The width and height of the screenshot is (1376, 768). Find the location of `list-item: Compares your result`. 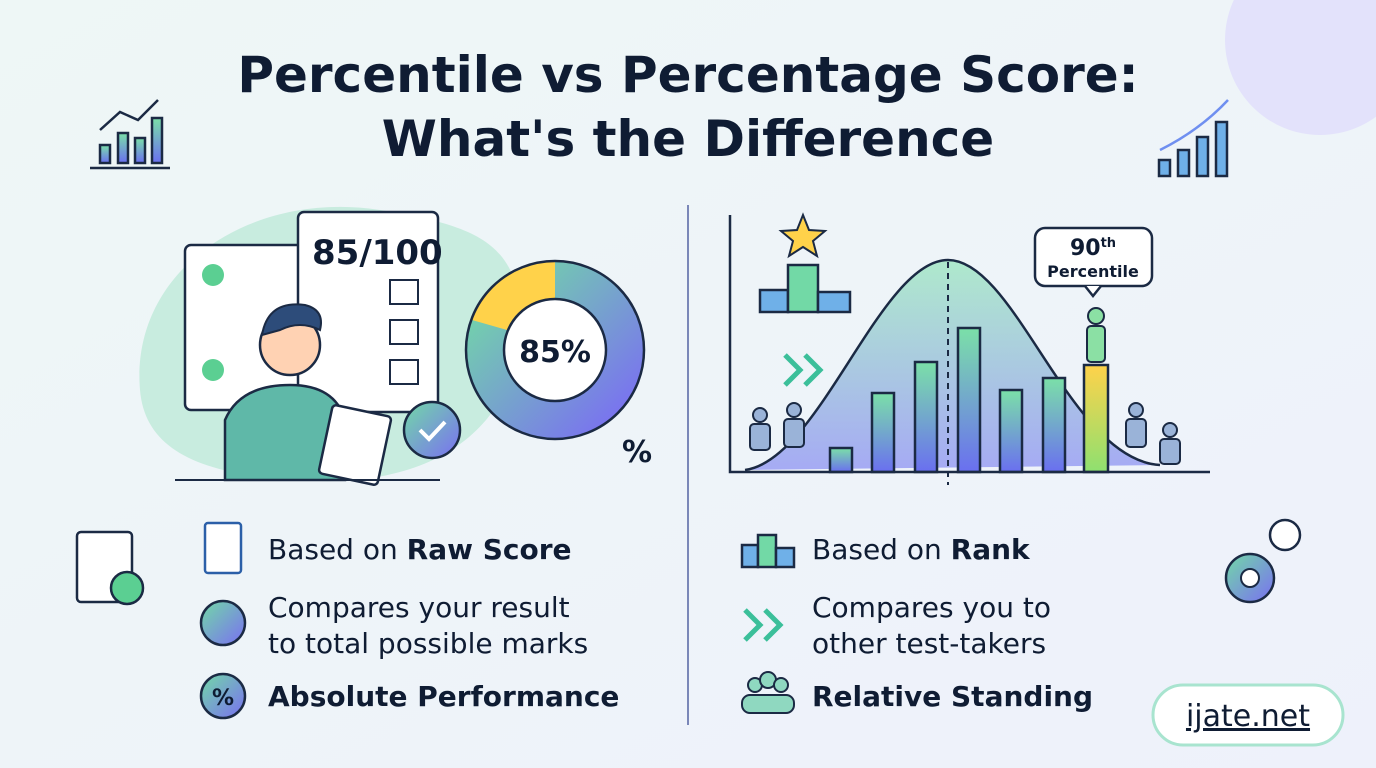

list-item: Compares your result is located at coordinates (419, 607).